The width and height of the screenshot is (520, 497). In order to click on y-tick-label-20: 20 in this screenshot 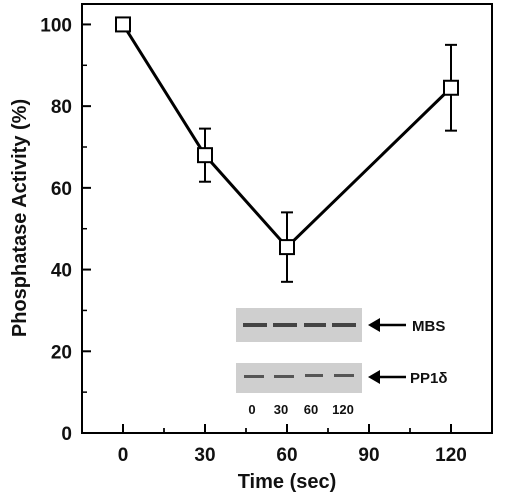, I will do `click(61, 352)`.